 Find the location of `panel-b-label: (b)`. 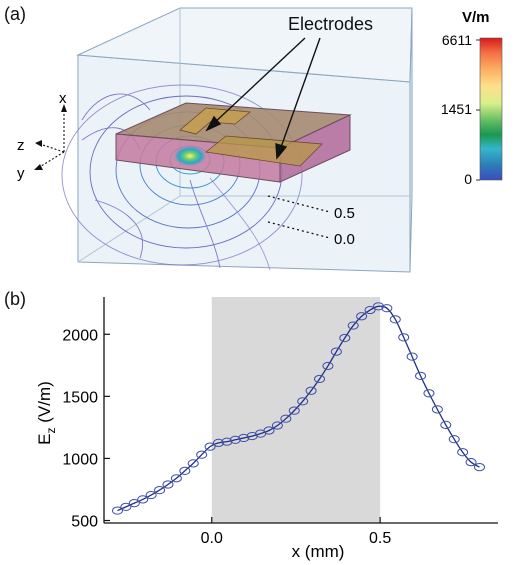

panel-b-label: (b) is located at coordinates (15, 299).